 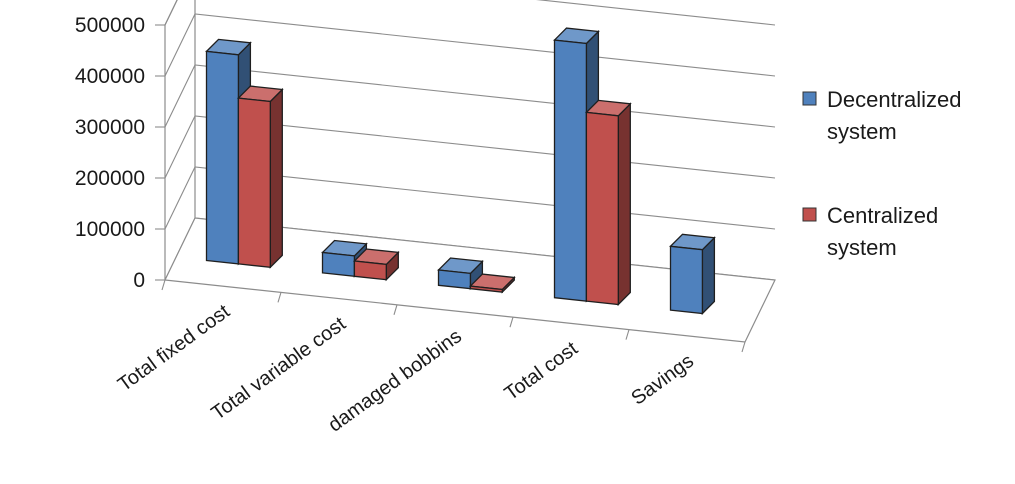 I want to click on legend-label: Centralized, so click(x=882, y=215).